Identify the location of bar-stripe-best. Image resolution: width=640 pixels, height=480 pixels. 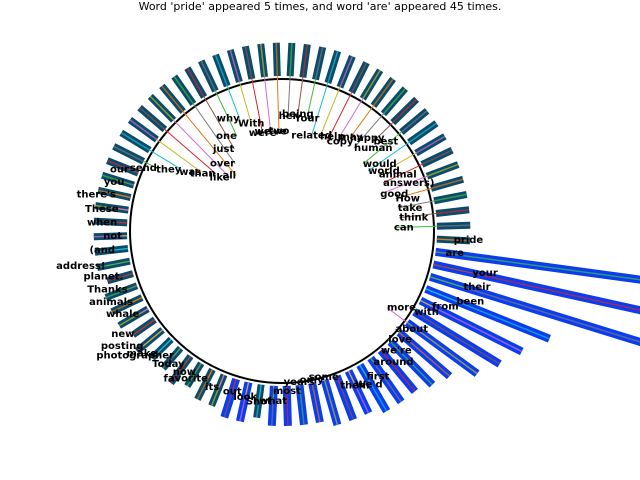
(405, 111).